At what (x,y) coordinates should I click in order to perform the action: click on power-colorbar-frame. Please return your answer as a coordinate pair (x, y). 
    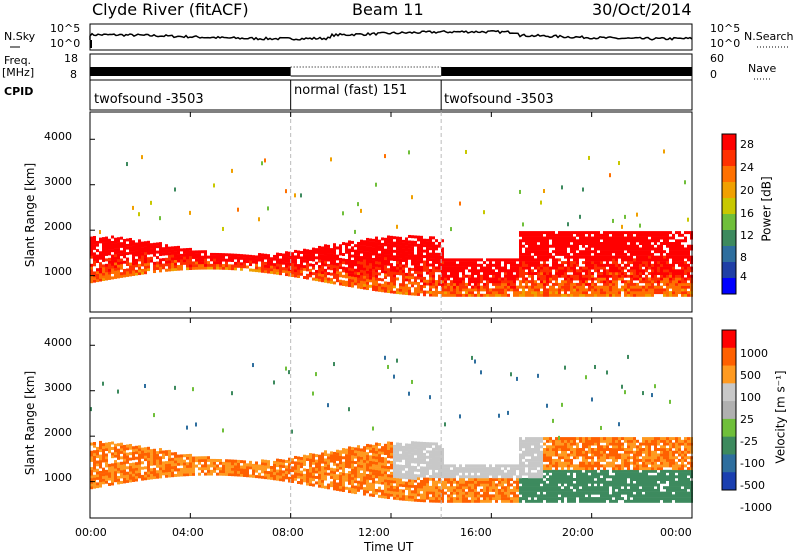
    Looking at the image, I should click on (729, 214).